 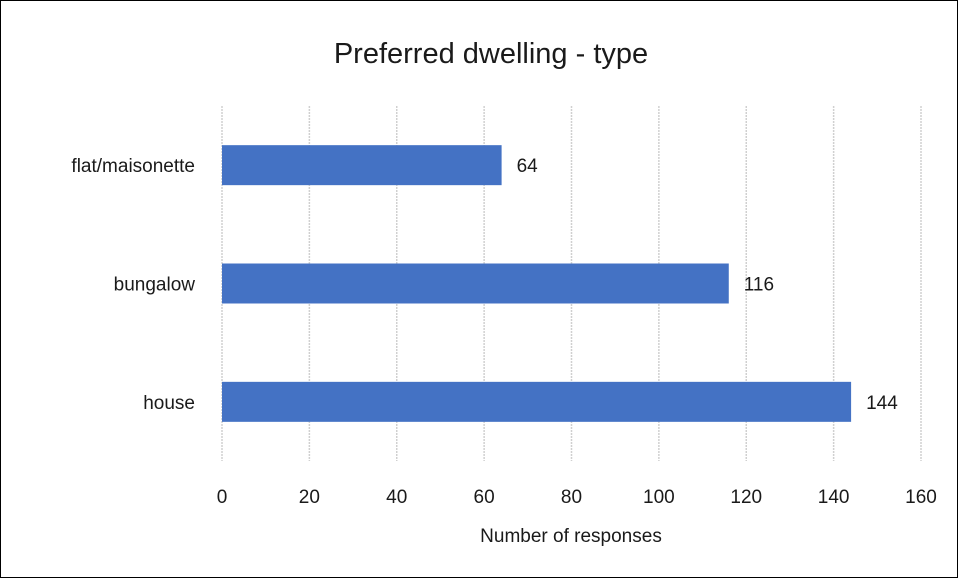 What do you see at coordinates (659, 497) in the screenshot?
I see `x-tick-label: 100` at bounding box center [659, 497].